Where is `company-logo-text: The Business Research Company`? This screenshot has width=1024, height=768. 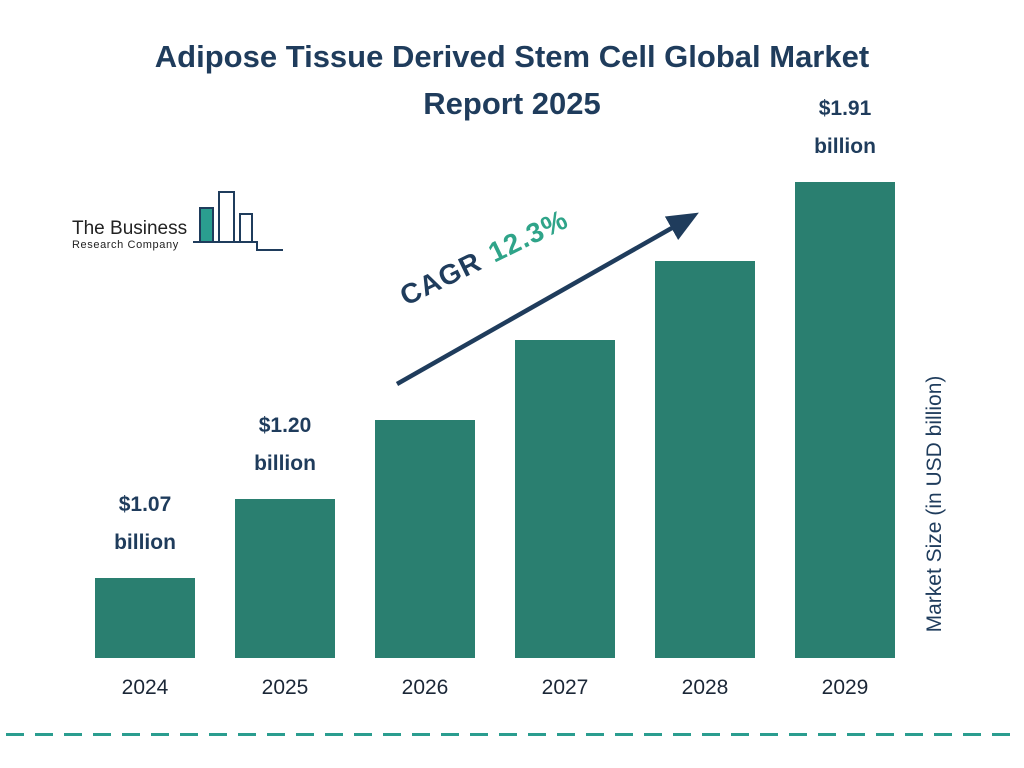 company-logo-text: The Business Research Company is located at coordinates (129, 235).